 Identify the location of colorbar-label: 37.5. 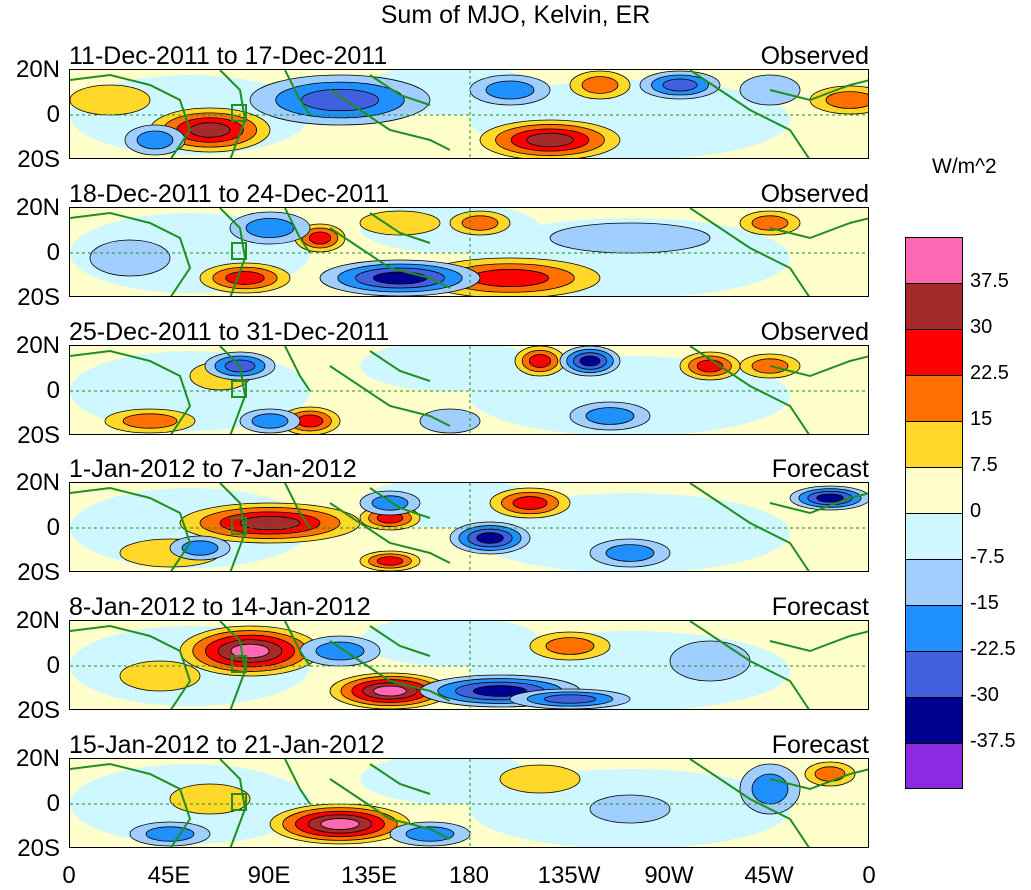
(989, 281).